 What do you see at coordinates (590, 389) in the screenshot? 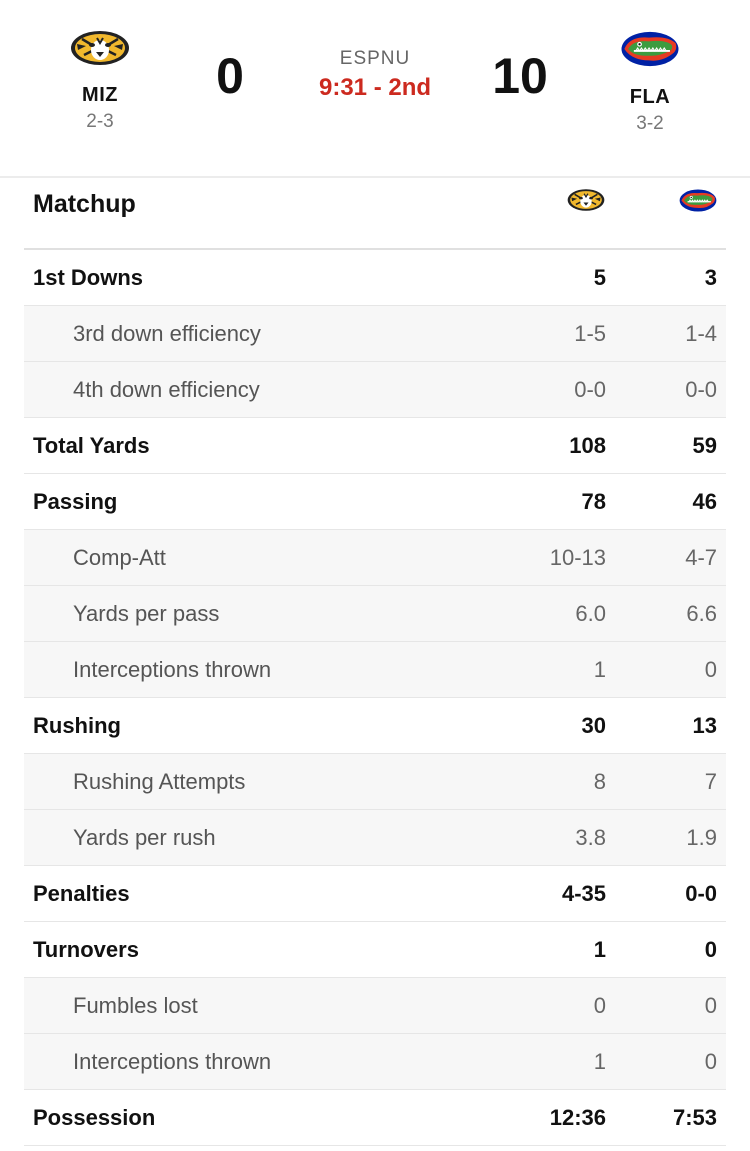
I see `away-stat-value: 0-0` at bounding box center [590, 389].